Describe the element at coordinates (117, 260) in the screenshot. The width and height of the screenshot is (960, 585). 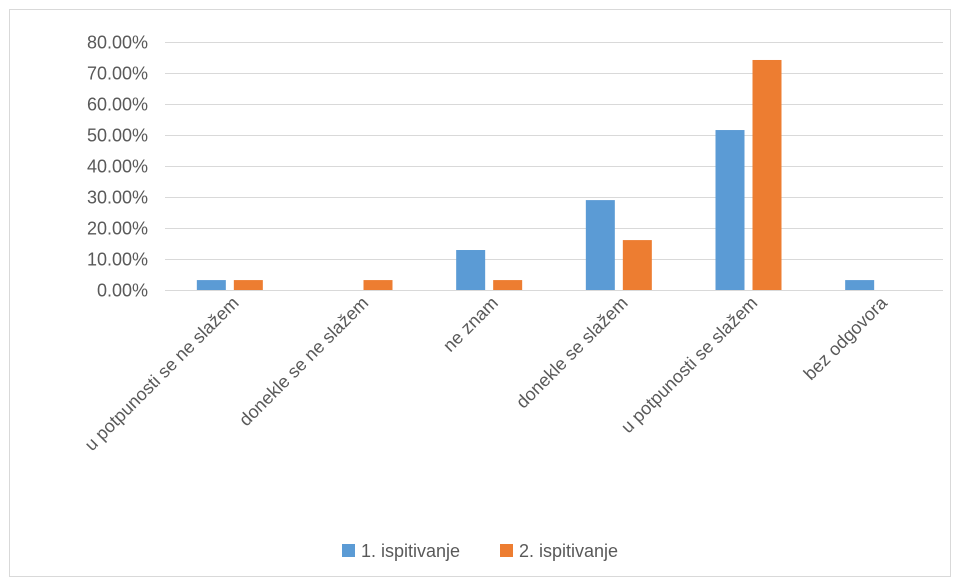
I see `y-tick-label: 10.00%` at that location.